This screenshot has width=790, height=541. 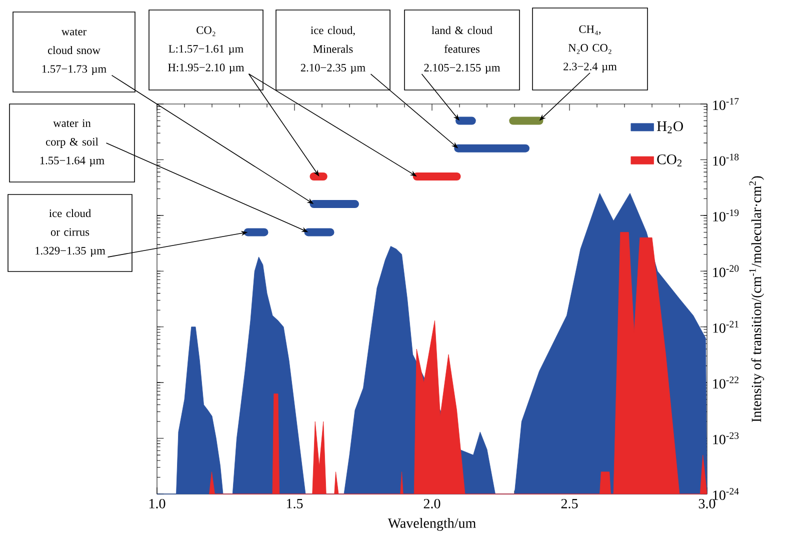 What do you see at coordinates (432, 503) in the screenshot?
I see `x-tick-label: 2.0` at bounding box center [432, 503].